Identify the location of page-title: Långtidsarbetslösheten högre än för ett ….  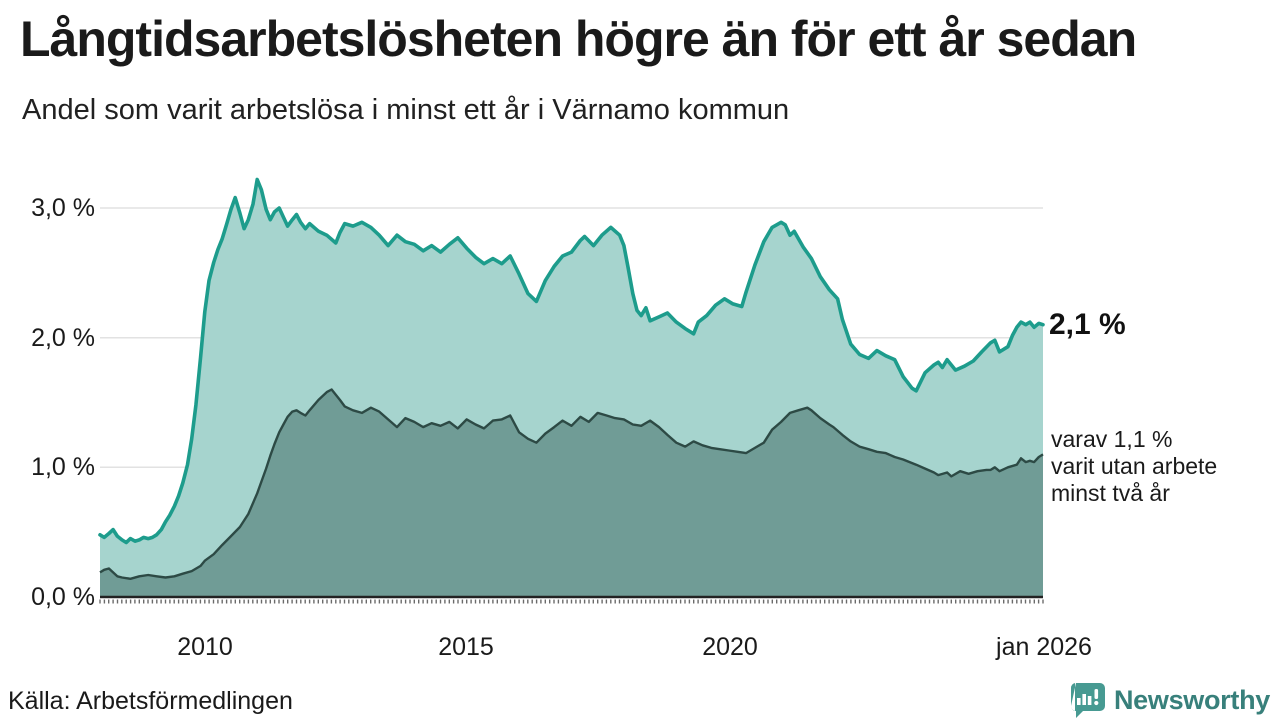
(578, 39).